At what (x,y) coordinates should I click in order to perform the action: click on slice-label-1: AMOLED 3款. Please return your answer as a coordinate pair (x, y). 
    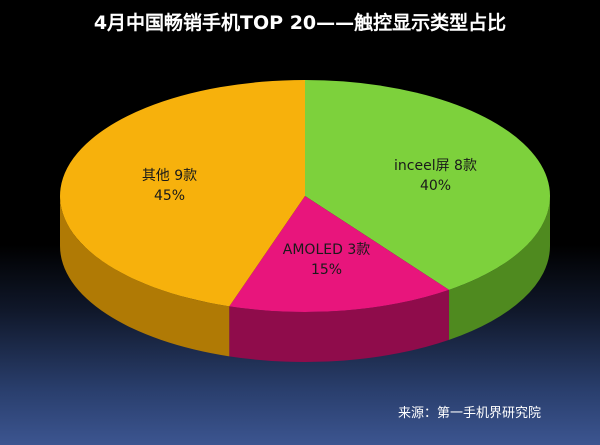
    Looking at the image, I should click on (326, 250).